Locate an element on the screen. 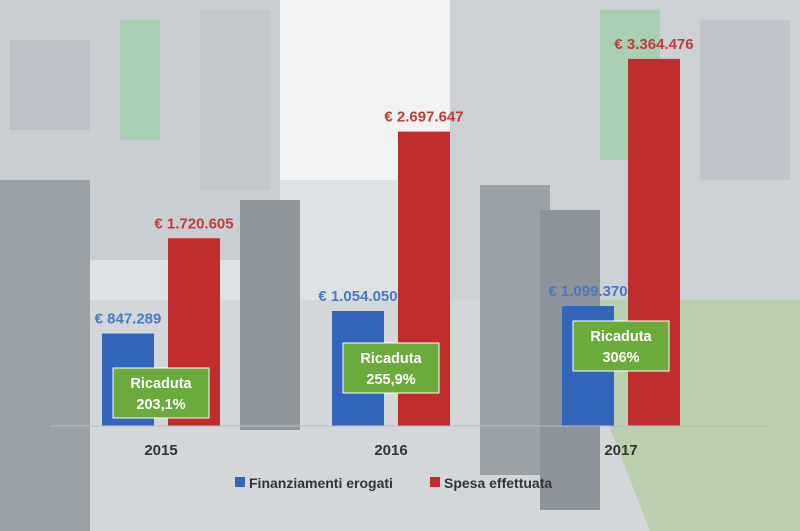 The width and height of the screenshot is (800, 531). ricaduta-badge-2017: Ricaduta 306% is located at coordinates (621, 346).